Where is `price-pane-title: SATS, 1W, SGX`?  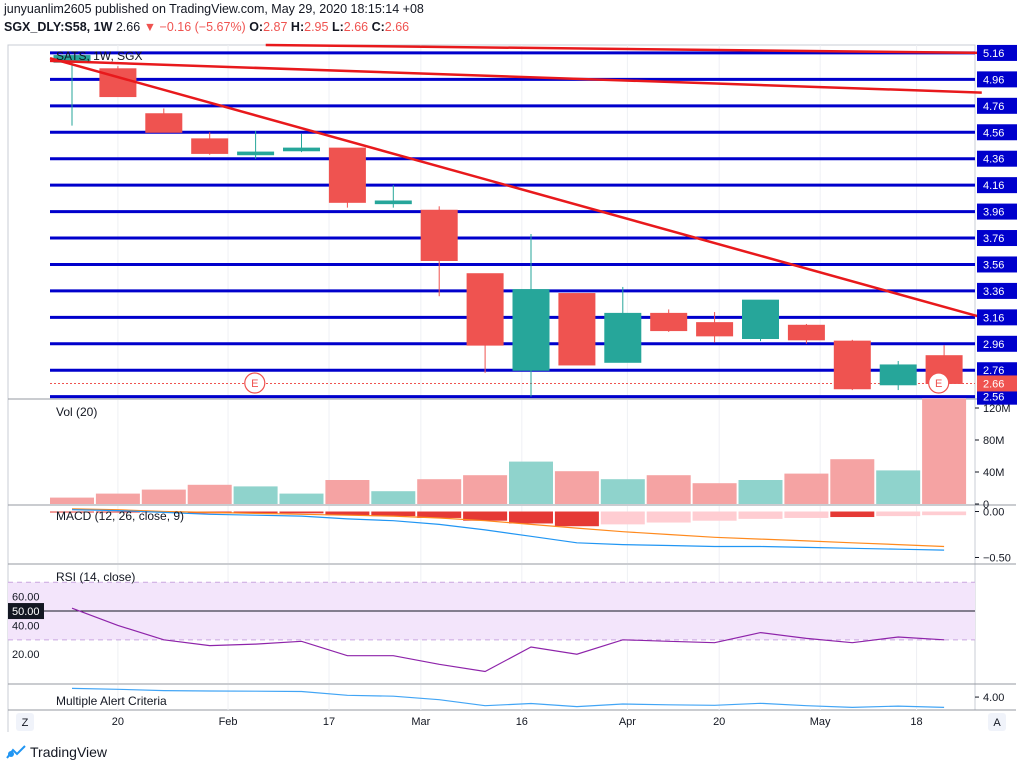
price-pane-title: SATS, 1W, SGX is located at coordinates (99, 56).